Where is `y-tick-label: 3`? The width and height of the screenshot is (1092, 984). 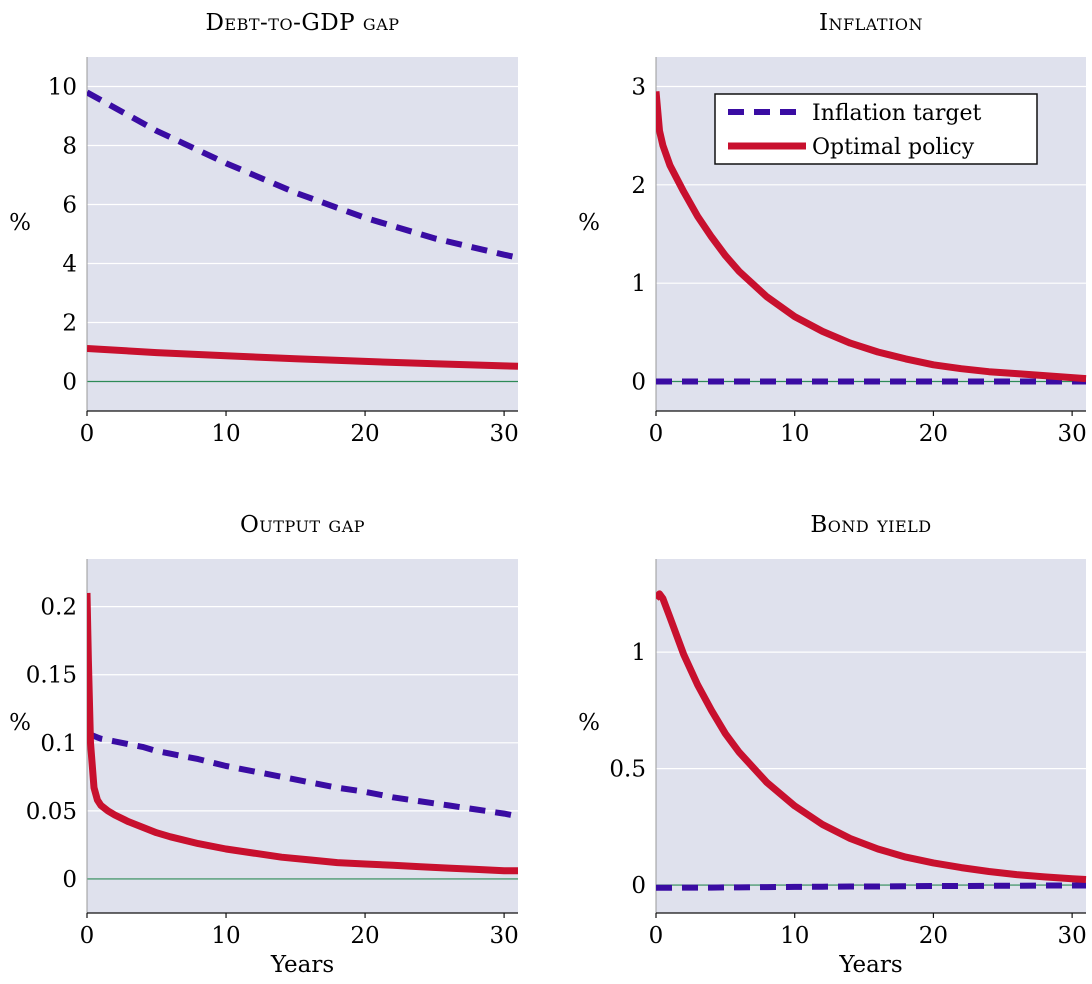 y-tick-label: 3 is located at coordinates (638, 88).